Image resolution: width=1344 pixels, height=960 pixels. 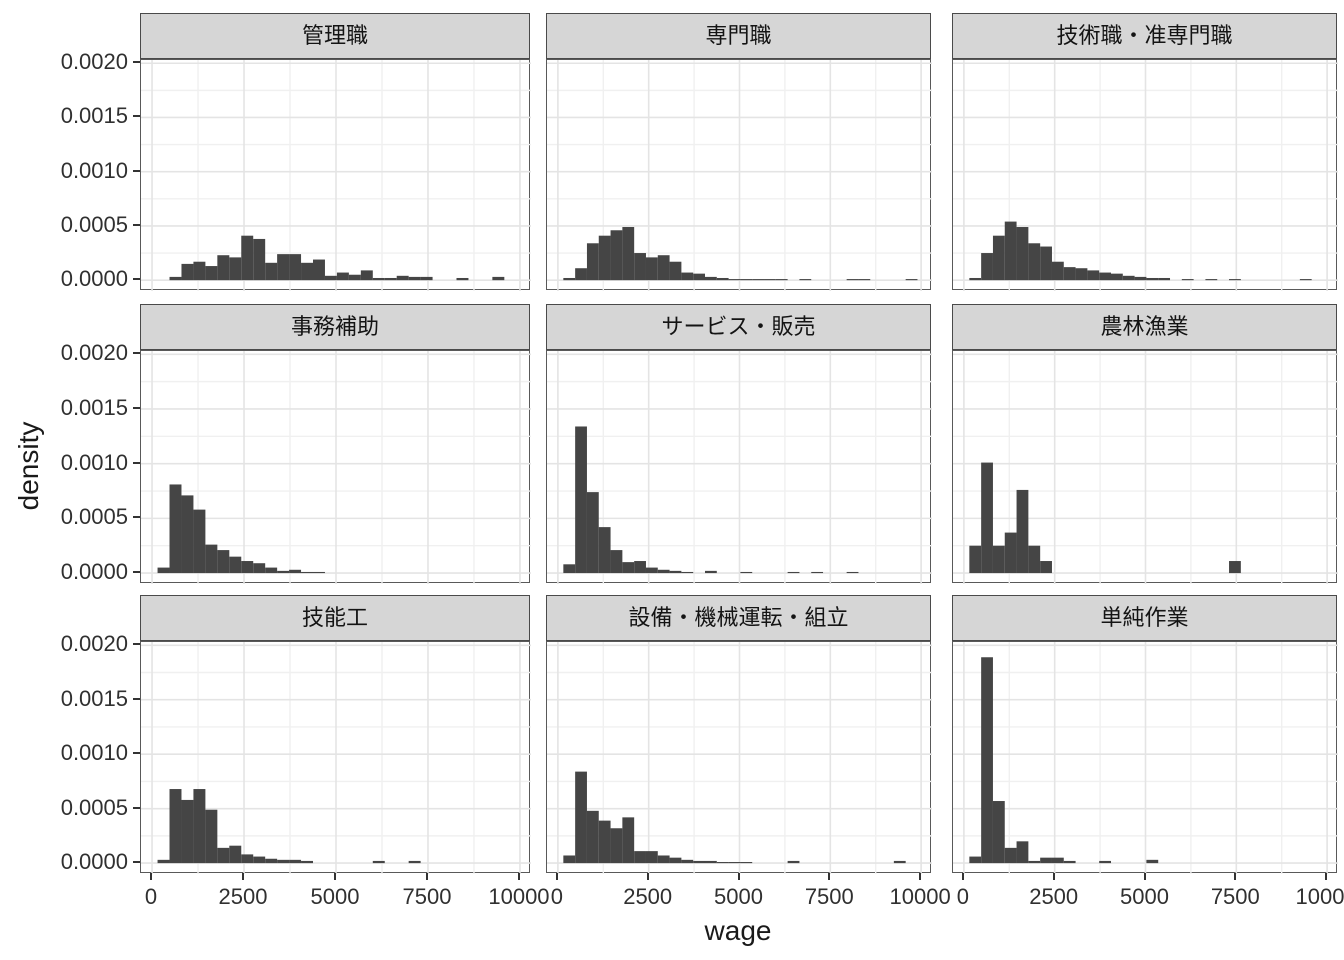 I want to click on facet-strip: サービス・販売, so click(x=738, y=327).